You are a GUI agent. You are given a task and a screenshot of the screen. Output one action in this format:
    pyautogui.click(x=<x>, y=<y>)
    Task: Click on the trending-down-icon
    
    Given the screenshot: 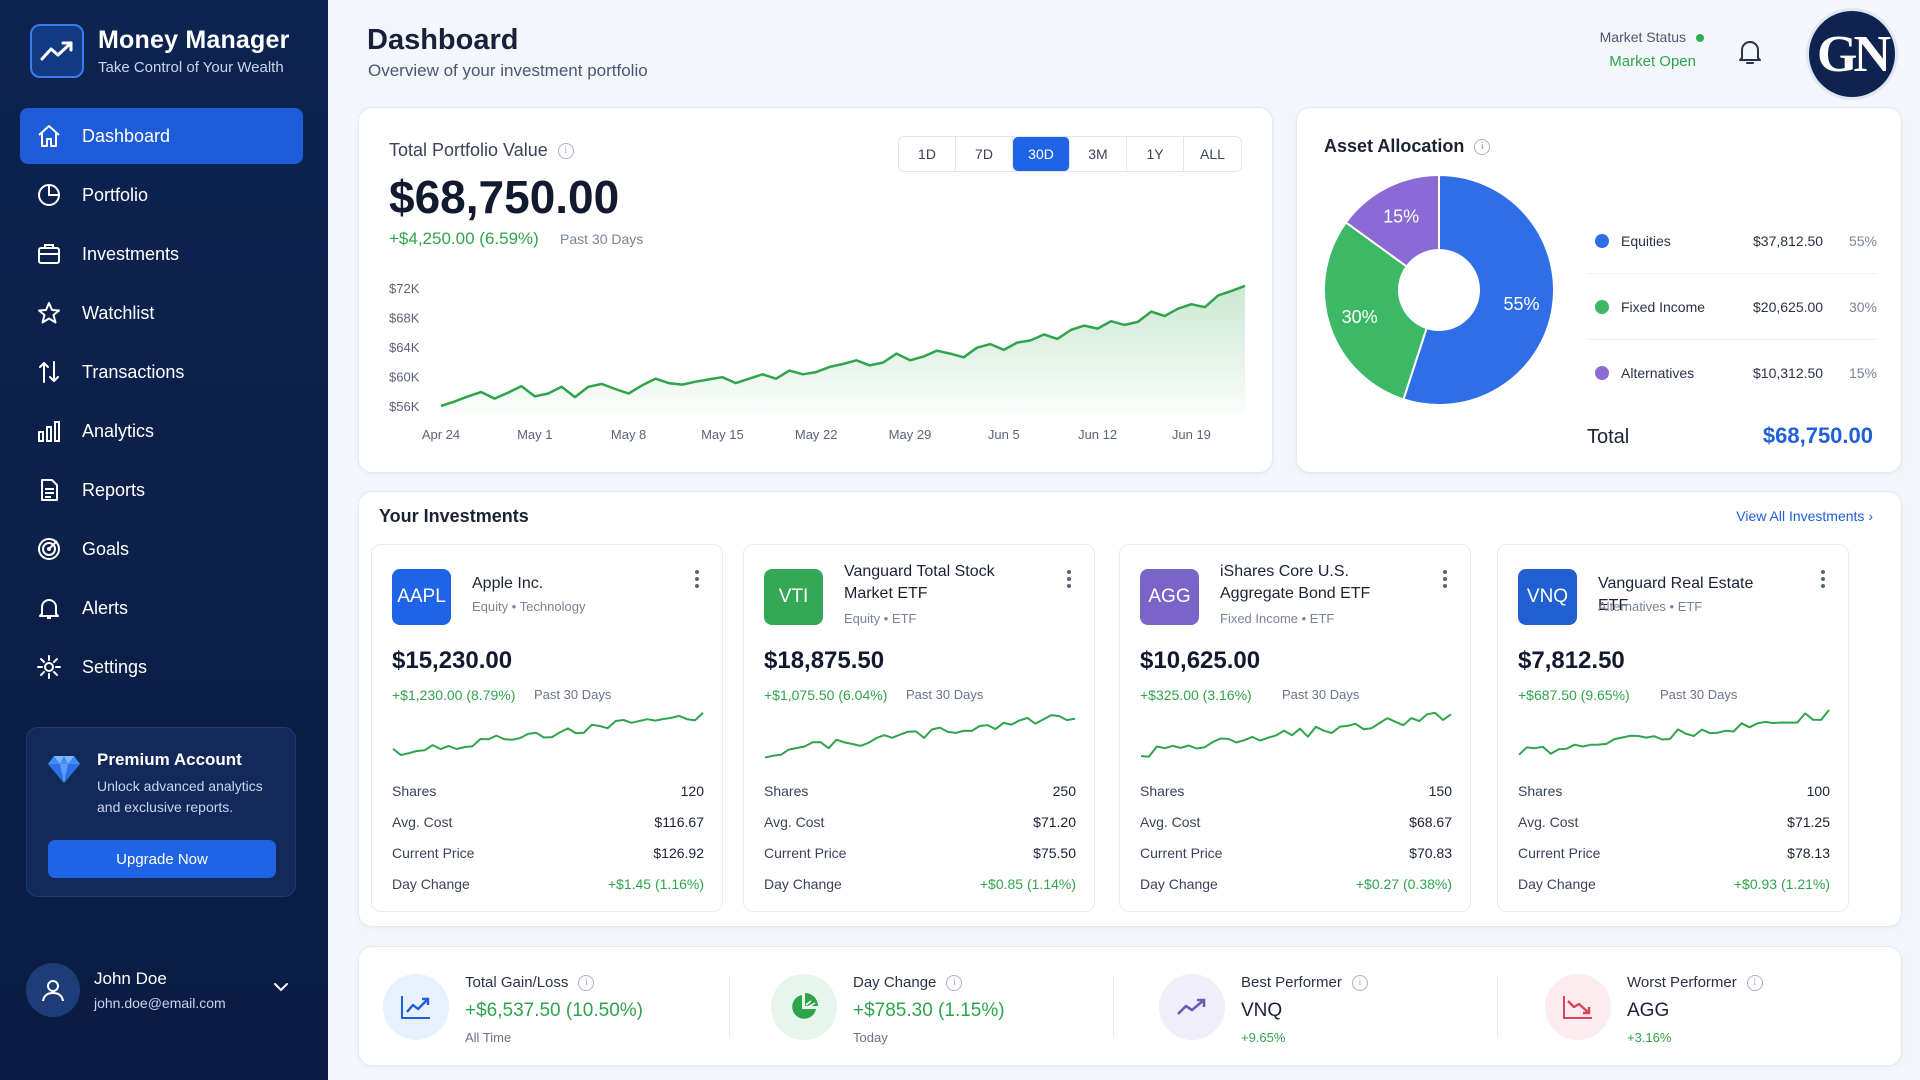 What is the action you would take?
    pyautogui.click(x=1578, y=1007)
    